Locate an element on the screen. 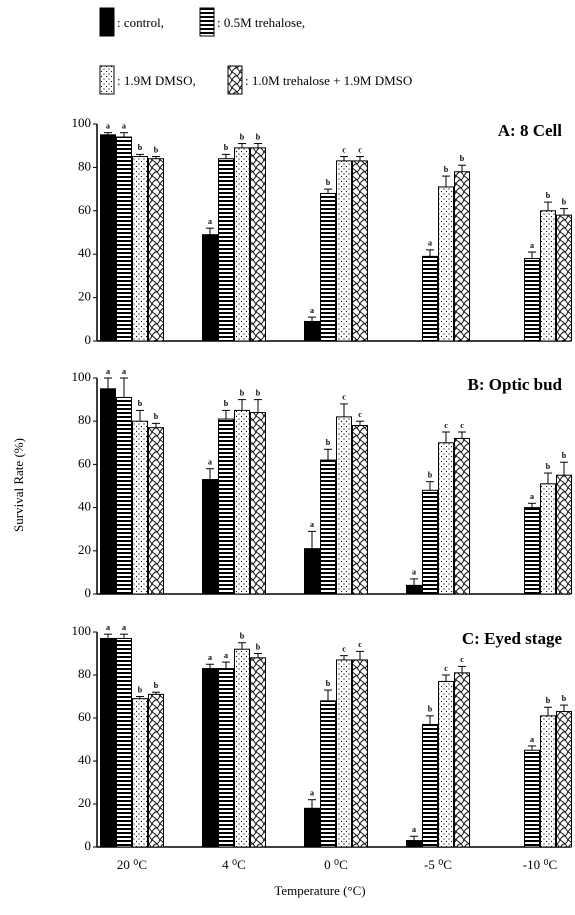  x-axis-label: Temperature (°C) is located at coordinates (319, 890).